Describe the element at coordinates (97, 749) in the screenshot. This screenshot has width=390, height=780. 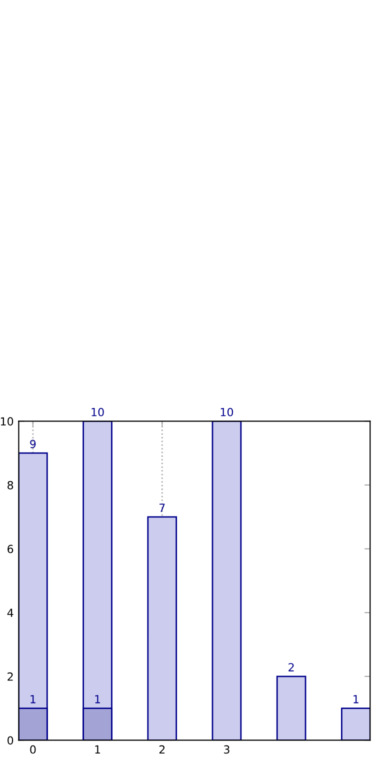
I see `x-tick-label: 1` at that location.